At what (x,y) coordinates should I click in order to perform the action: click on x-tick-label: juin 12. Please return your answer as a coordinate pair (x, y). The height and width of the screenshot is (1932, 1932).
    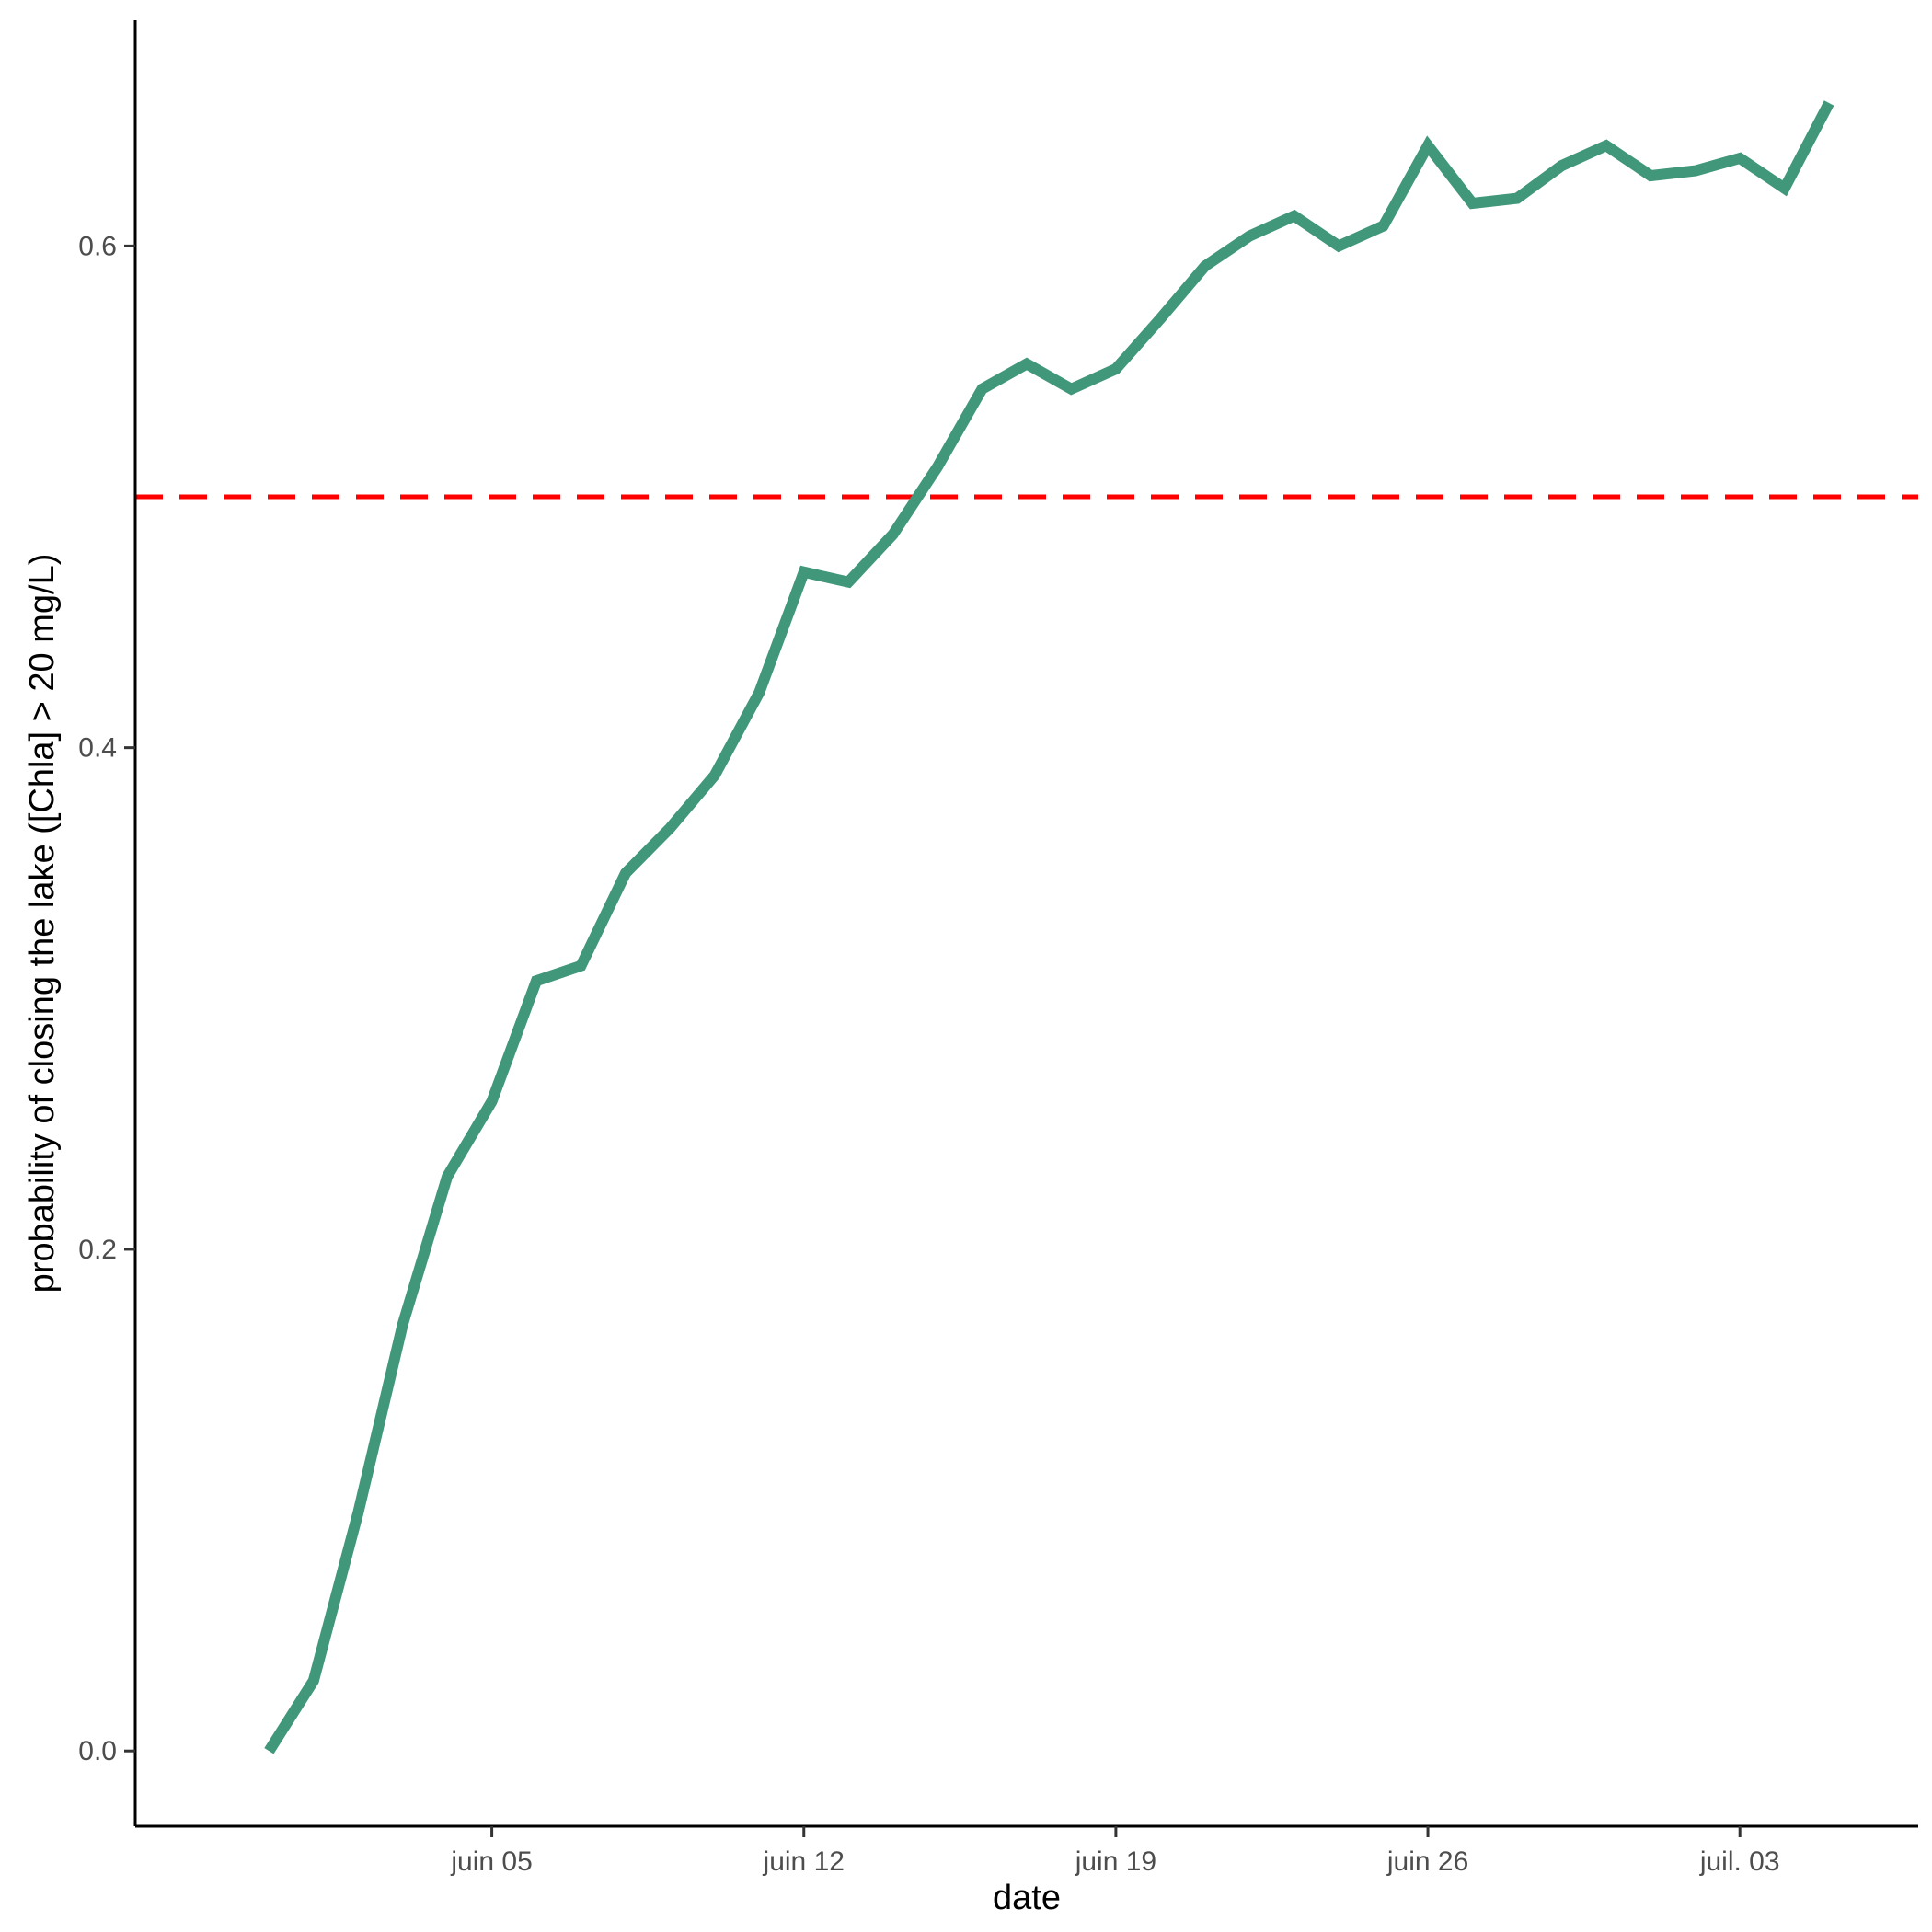
    Looking at the image, I should click on (804, 1861).